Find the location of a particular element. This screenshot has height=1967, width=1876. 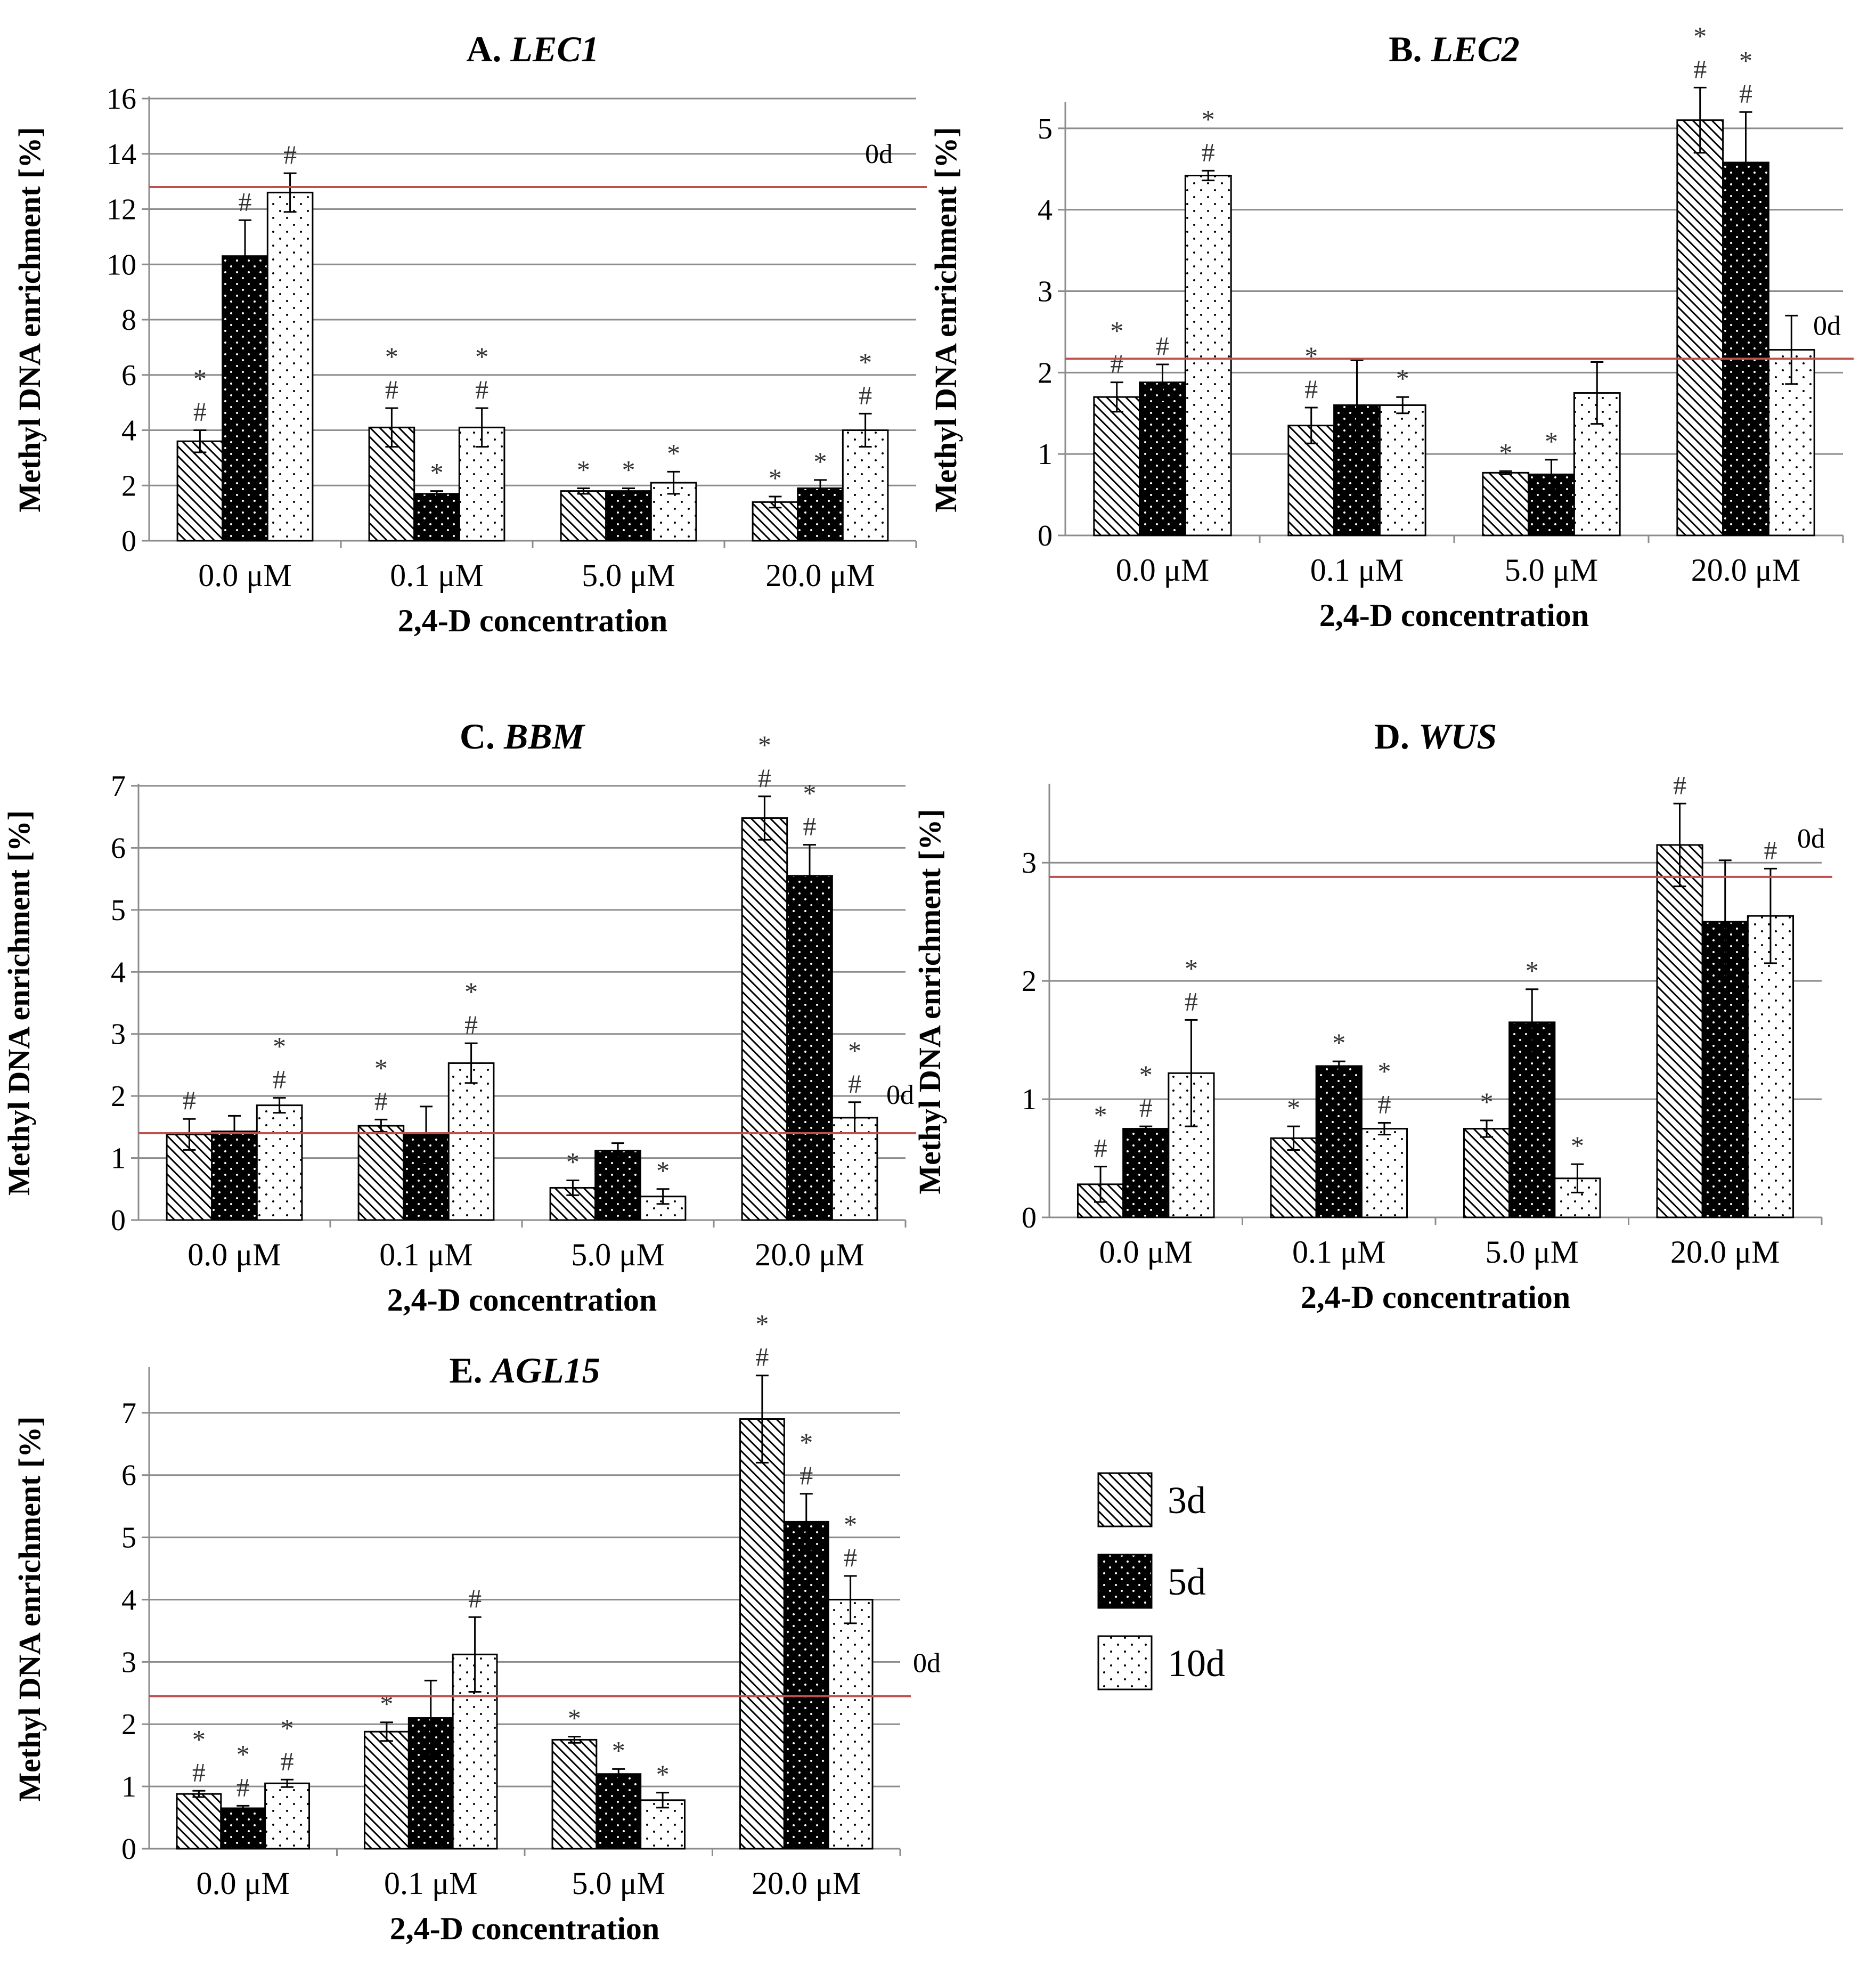

chart-title: B. LEC2 is located at coordinates (1454, 49).